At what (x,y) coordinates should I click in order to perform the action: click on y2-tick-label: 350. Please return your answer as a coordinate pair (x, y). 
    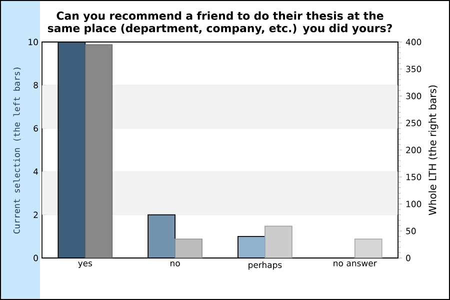
    Looking at the image, I should click on (414, 69).